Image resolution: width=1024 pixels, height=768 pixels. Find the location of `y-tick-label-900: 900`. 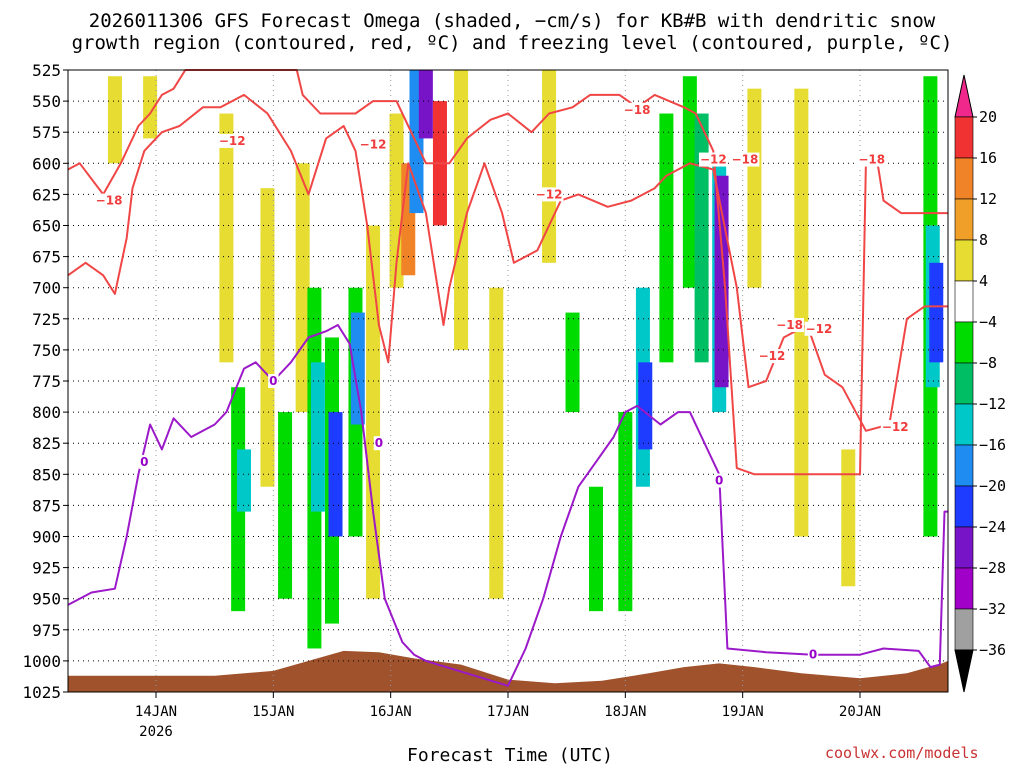

y-tick-label-900: 900 is located at coordinates (46, 537).